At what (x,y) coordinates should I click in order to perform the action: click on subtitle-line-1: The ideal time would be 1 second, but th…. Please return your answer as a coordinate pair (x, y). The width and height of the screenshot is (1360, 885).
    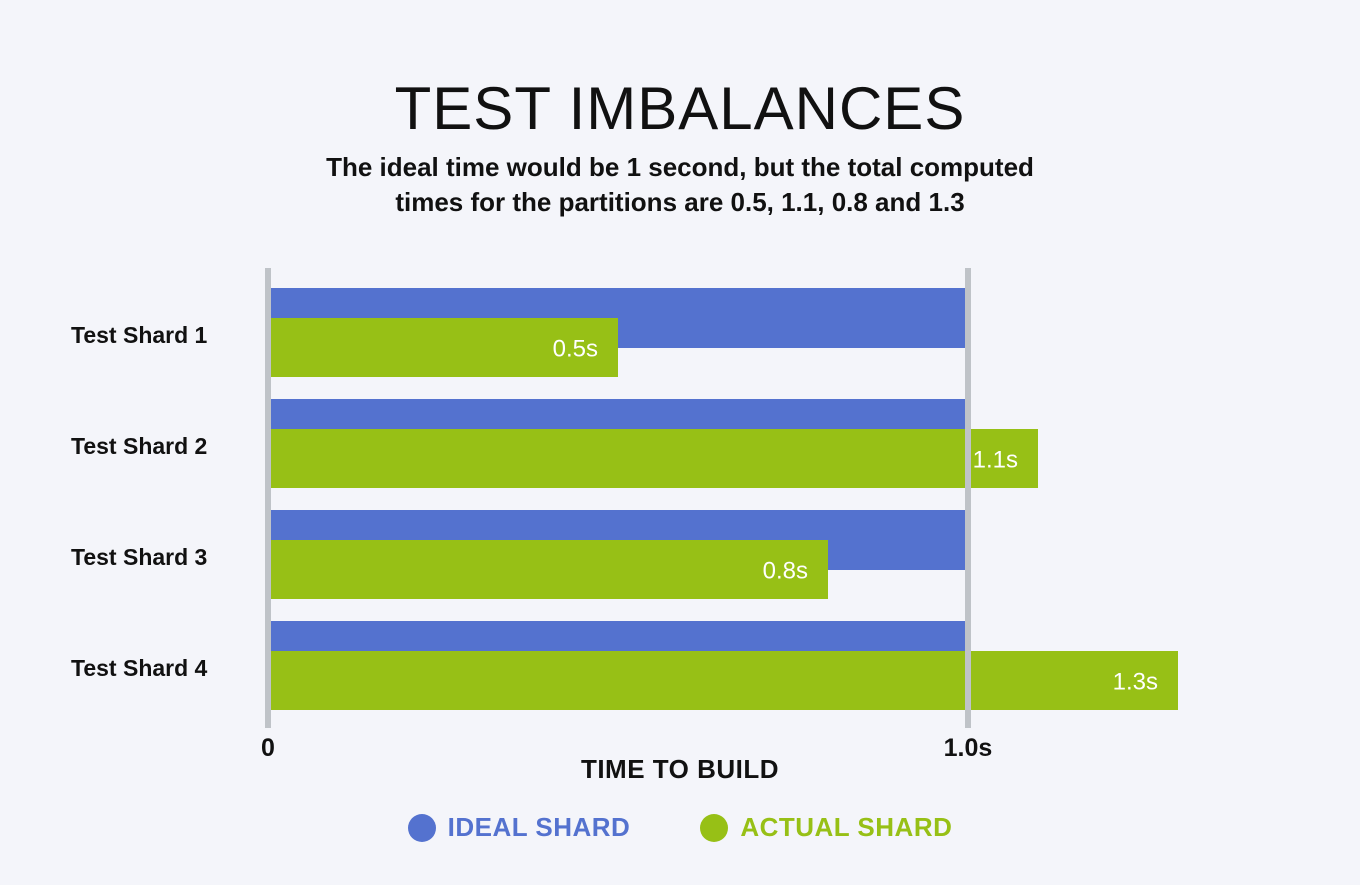
    Looking at the image, I should click on (680, 167).